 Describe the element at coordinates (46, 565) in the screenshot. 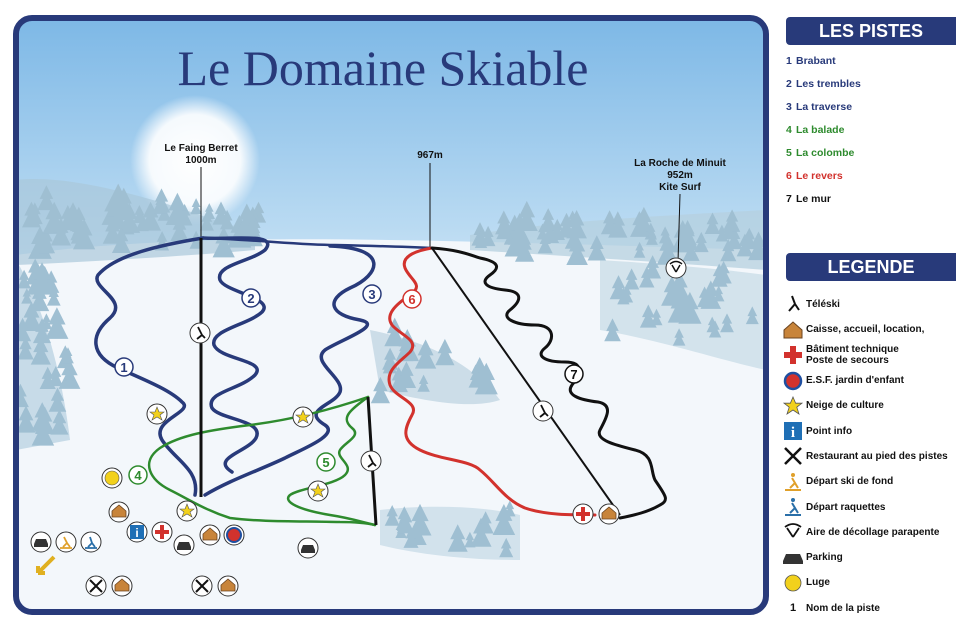

I see `direction-arrow-icon` at that location.